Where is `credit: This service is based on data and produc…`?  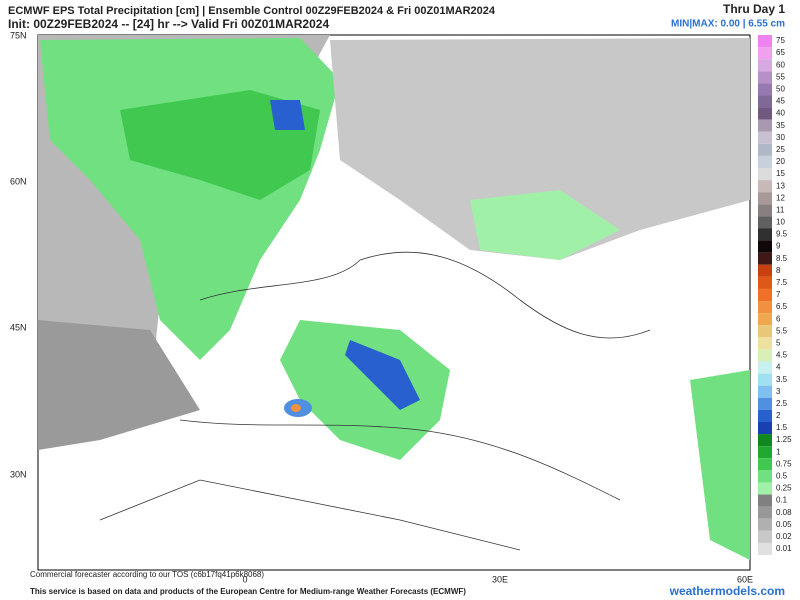 credit: This service is based on data and produc… is located at coordinates (248, 591).